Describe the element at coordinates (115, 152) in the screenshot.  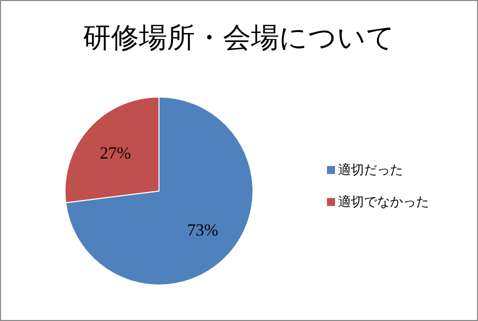
I see `data-label: 27%` at that location.